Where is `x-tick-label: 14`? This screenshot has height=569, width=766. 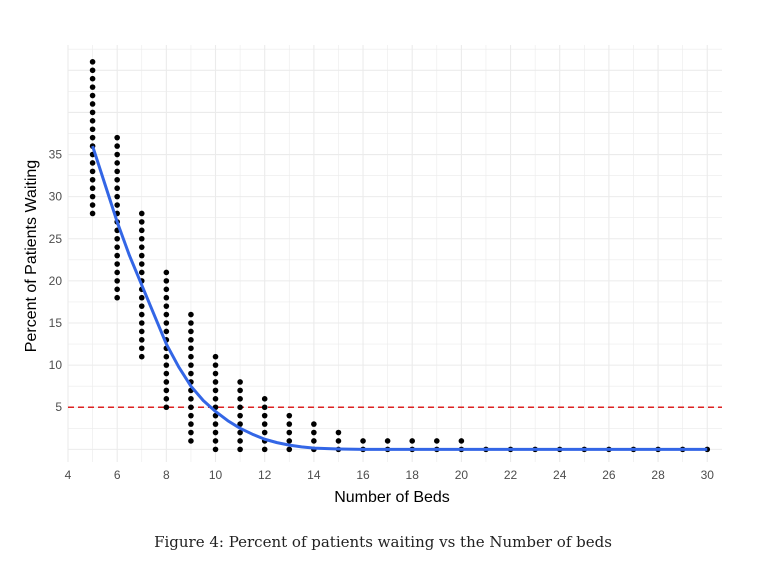 x-tick-label: 14 is located at coordinates (314, 475).